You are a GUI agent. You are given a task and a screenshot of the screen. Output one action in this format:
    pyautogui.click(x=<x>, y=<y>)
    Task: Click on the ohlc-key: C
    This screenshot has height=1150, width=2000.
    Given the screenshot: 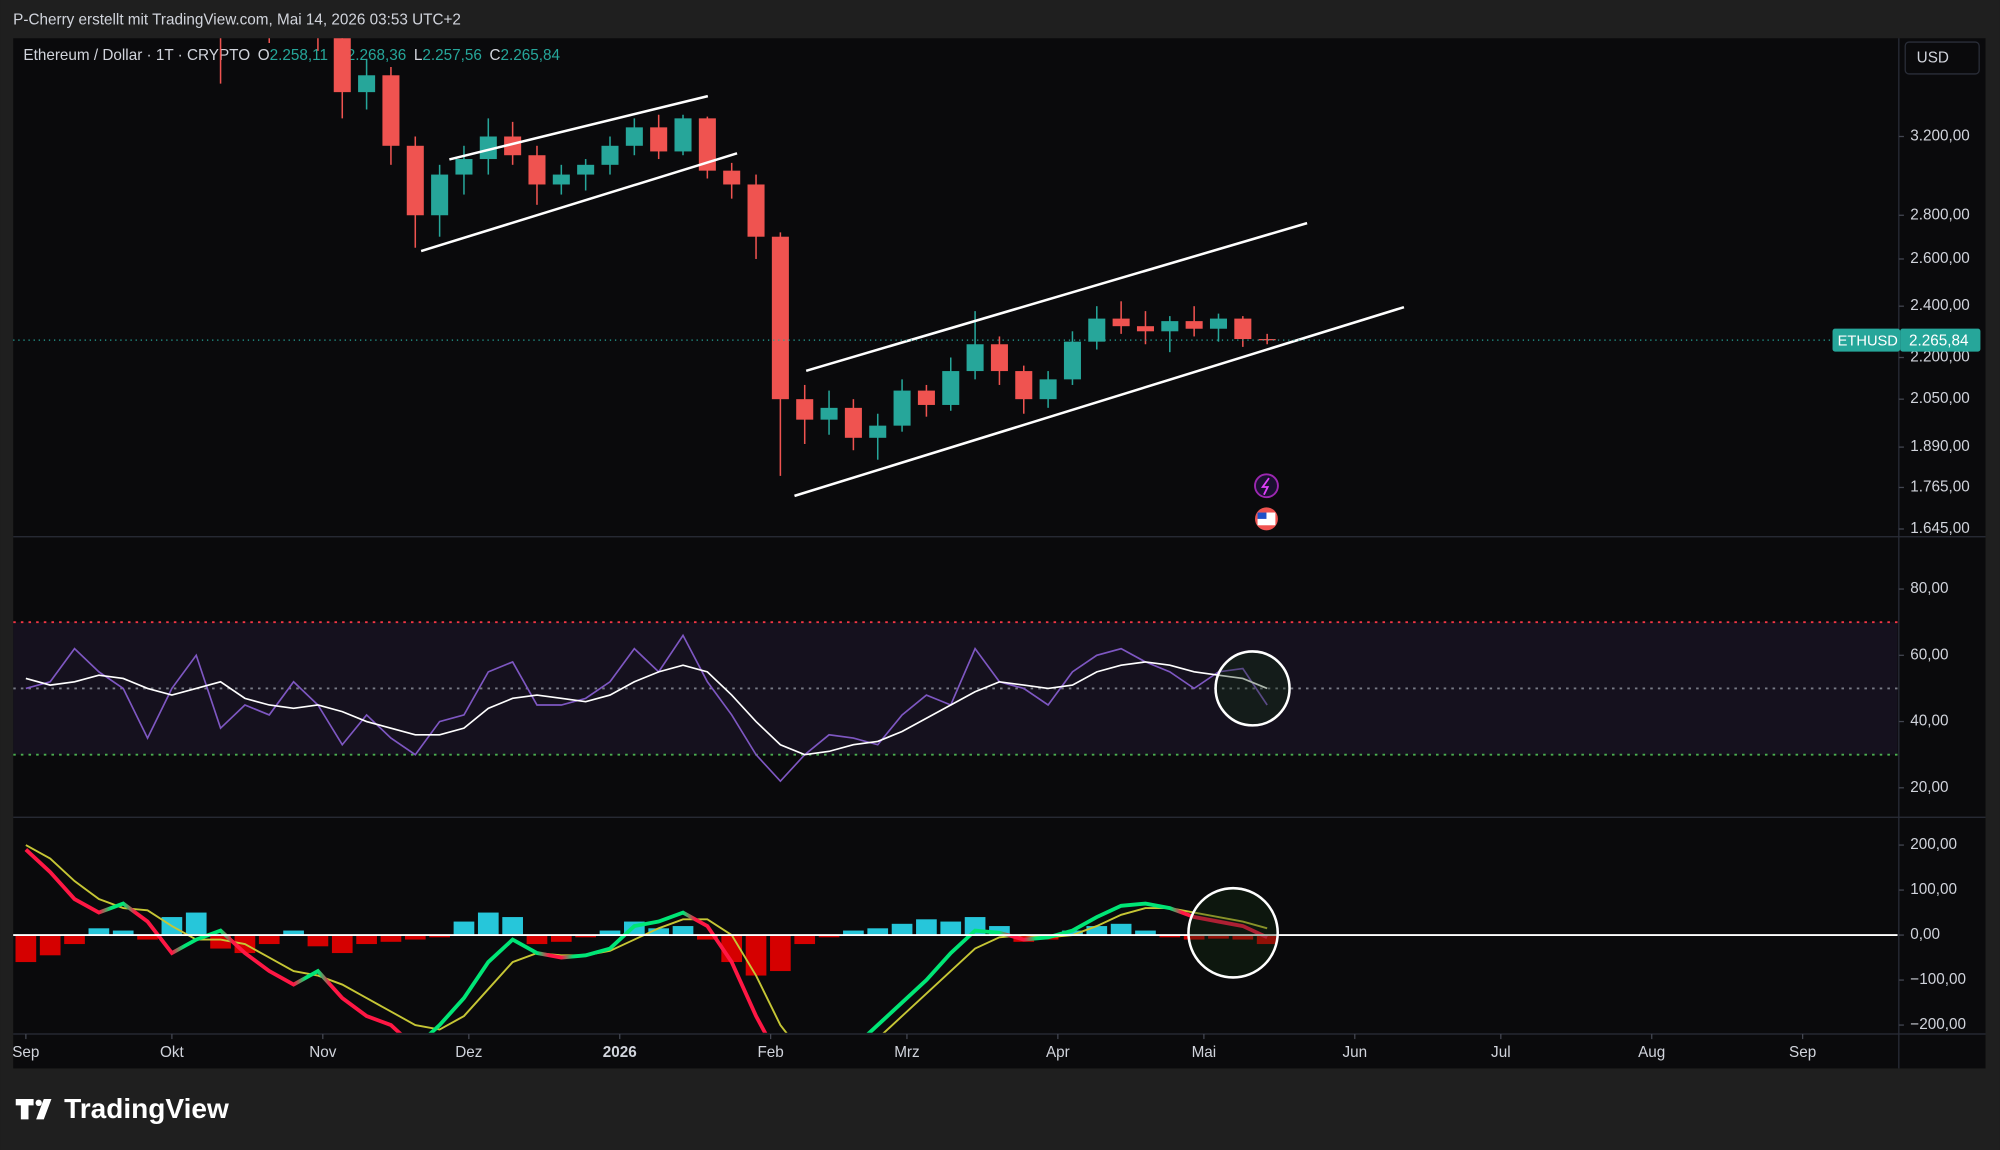 What is the action you would take?
    pyautogui.click(x=495, y=55)
    